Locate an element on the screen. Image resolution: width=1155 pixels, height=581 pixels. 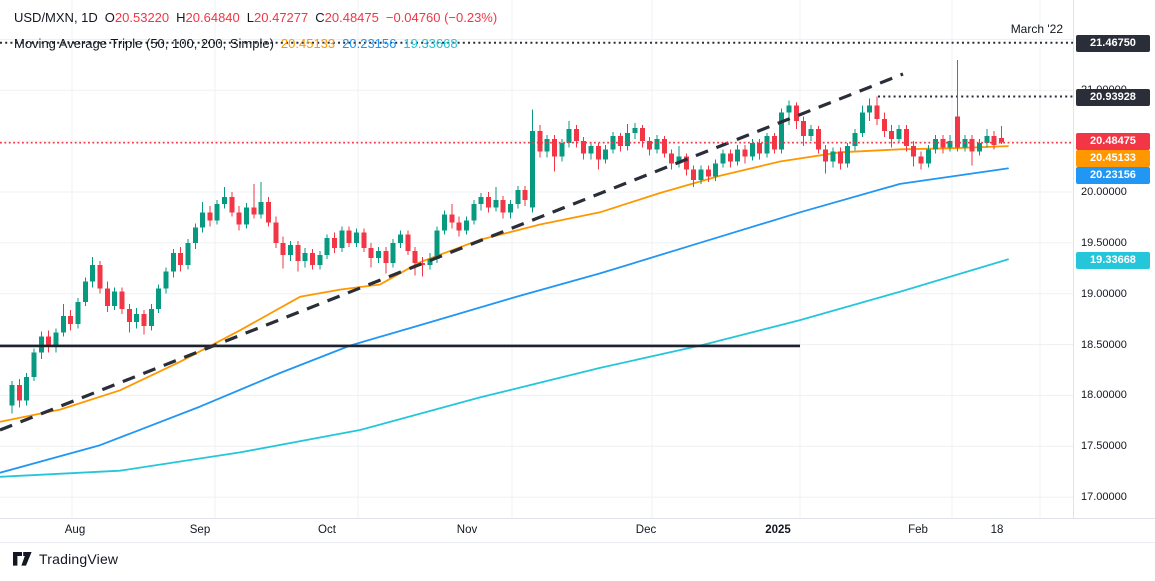
price-axis-label: 19.50000 is located at coordinates (1104, 242).